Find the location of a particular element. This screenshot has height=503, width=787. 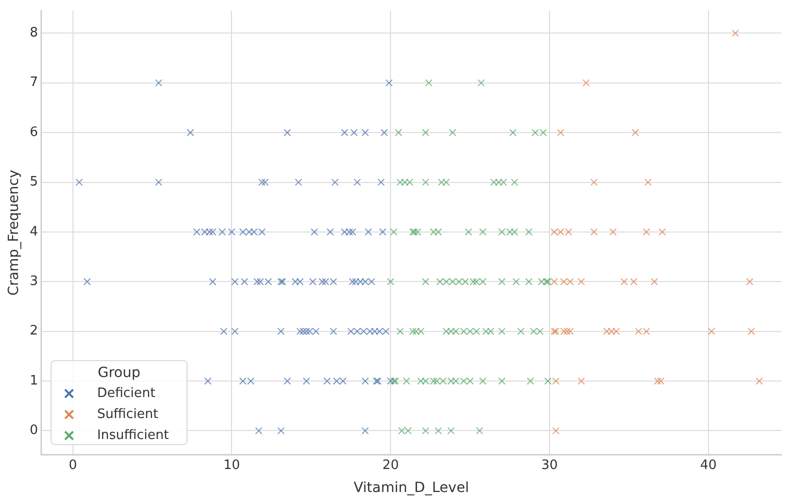

legend-title: Group is located at coordinates (119, 373).